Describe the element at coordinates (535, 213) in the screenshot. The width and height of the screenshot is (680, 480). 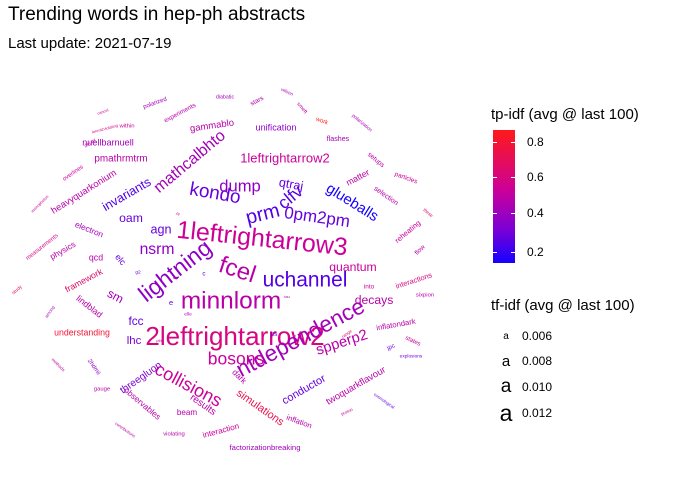
I see `color-legend-tick: 0.4` at that location.